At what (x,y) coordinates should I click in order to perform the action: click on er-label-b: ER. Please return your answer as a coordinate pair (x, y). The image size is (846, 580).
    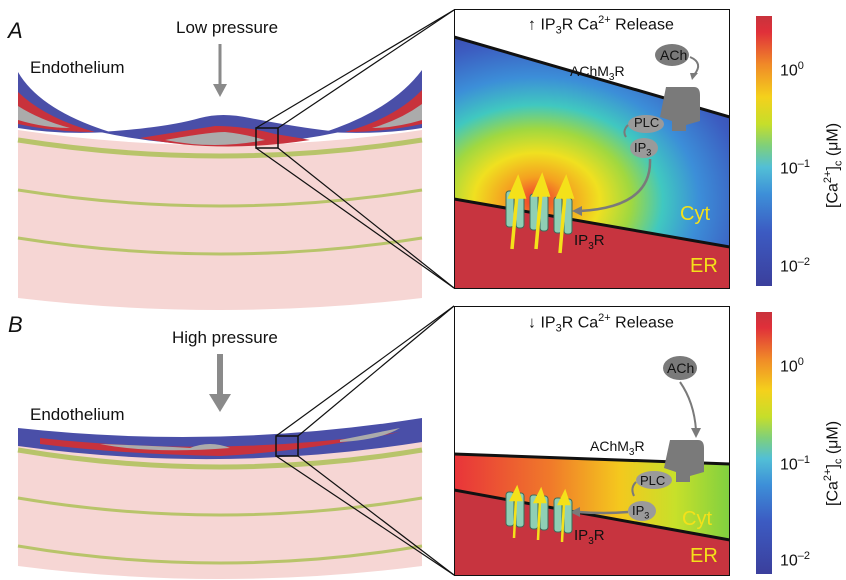
    Looking at the image, I should click on (704, 556).